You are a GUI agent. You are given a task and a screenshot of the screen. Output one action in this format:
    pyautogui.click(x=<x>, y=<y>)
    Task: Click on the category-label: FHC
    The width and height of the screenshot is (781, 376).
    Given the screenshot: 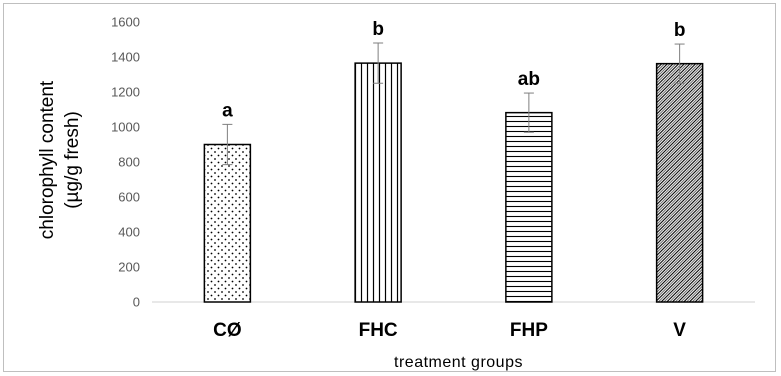 What is the action you would take?
    pyautogui.click(x=378, y=330)
    